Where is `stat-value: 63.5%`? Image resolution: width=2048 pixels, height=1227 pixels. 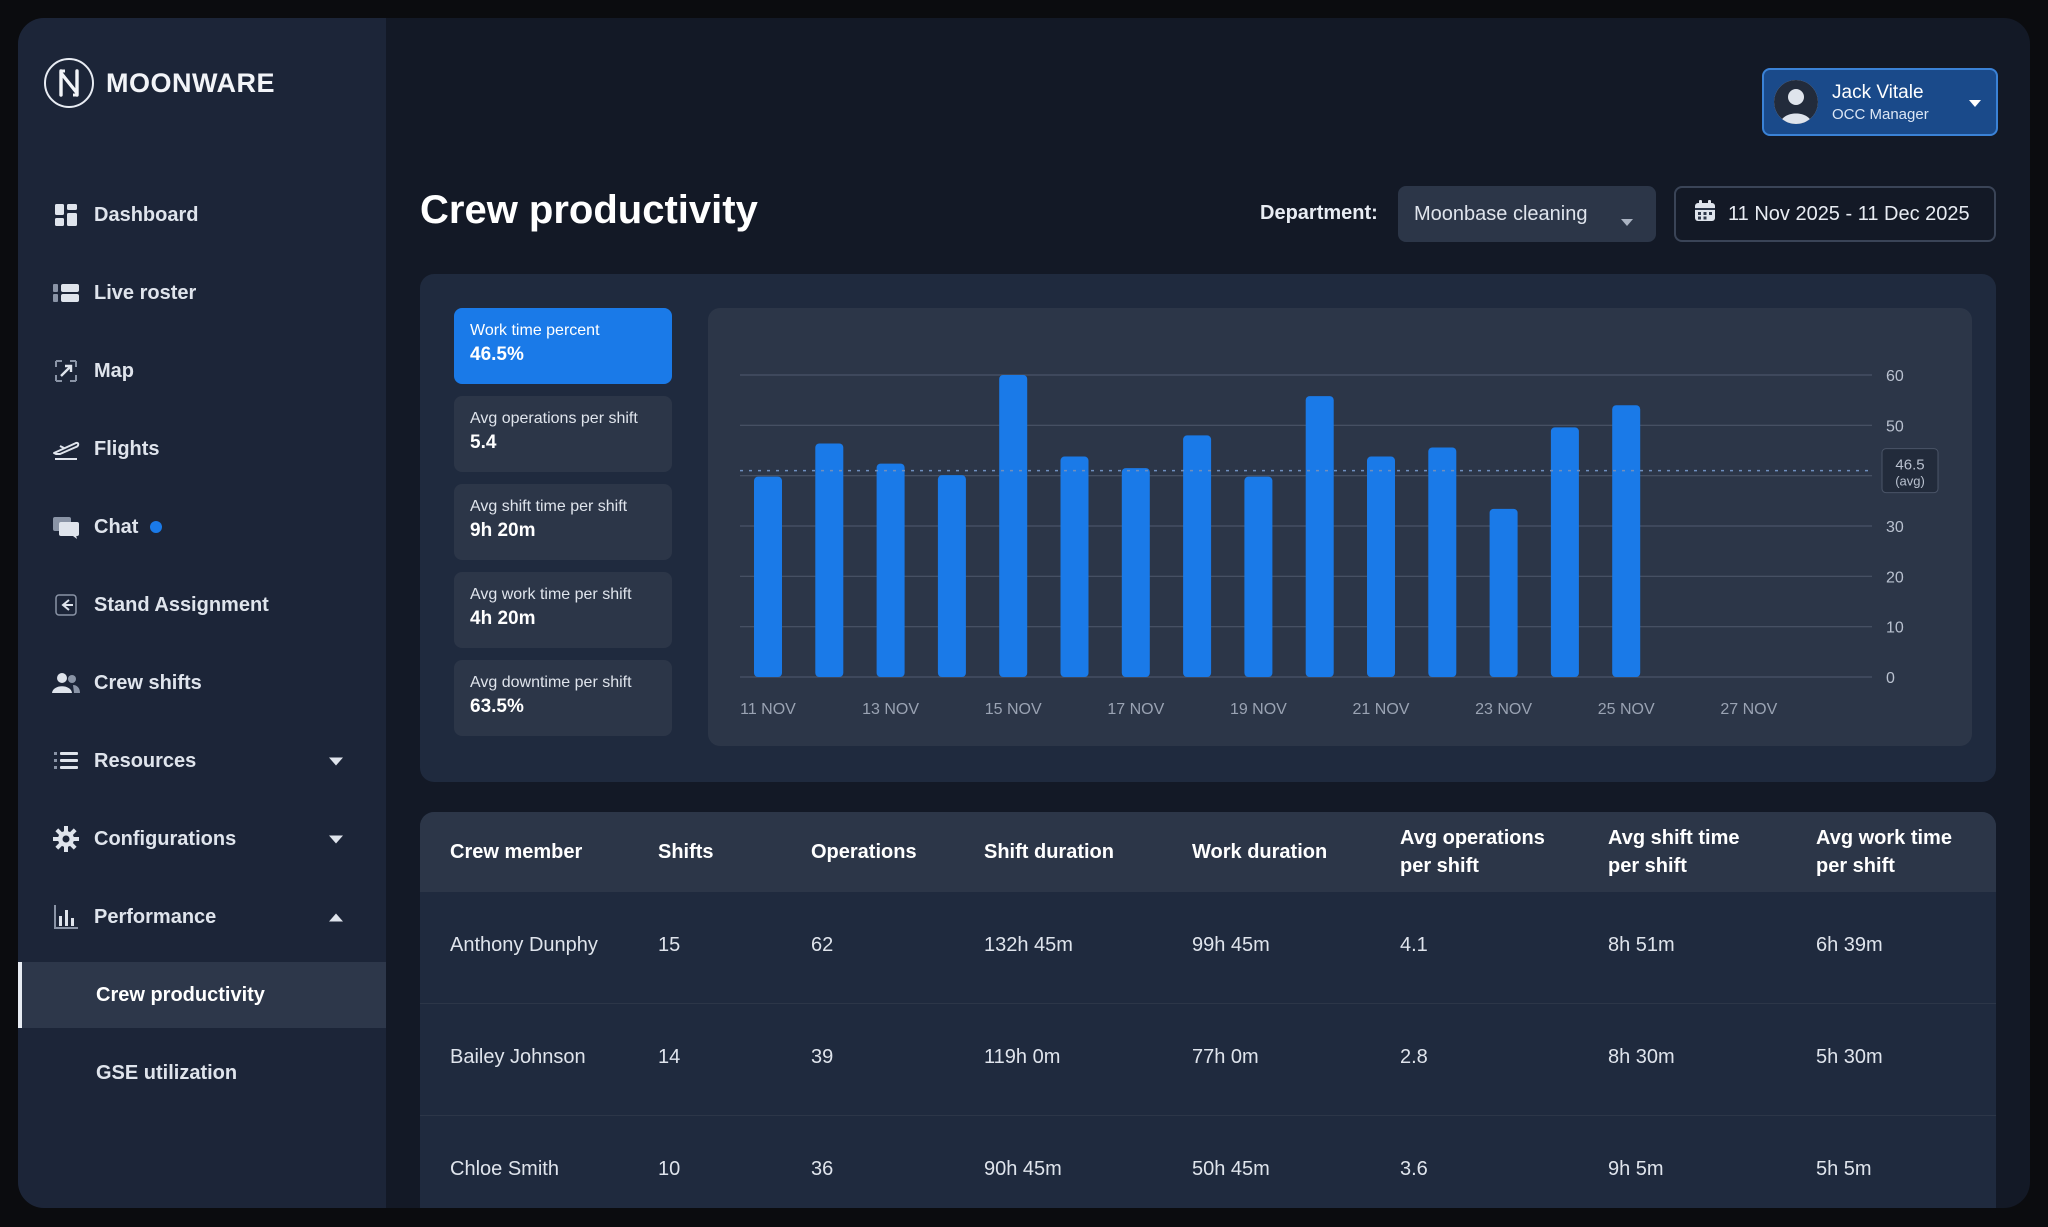
stat-value: 63.5% is located at coordinates (497, 706).